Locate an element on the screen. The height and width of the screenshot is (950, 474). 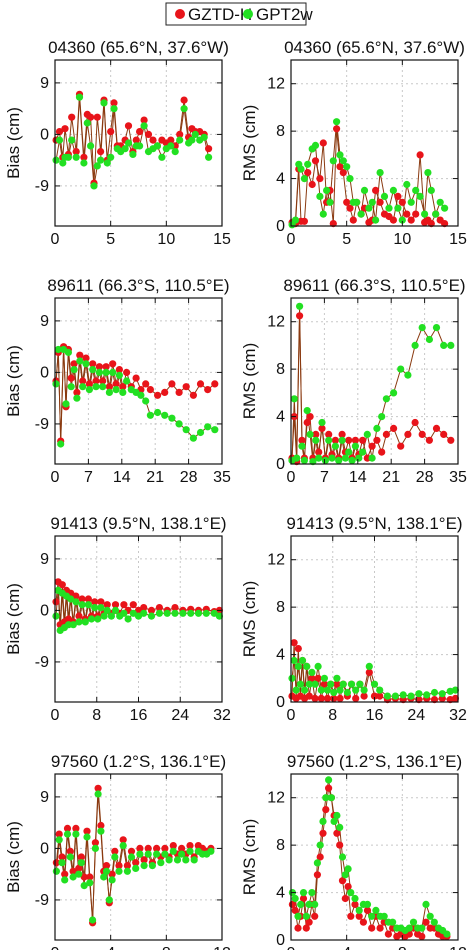
x-tick-label: 12 is located at coordinates (458, 947).